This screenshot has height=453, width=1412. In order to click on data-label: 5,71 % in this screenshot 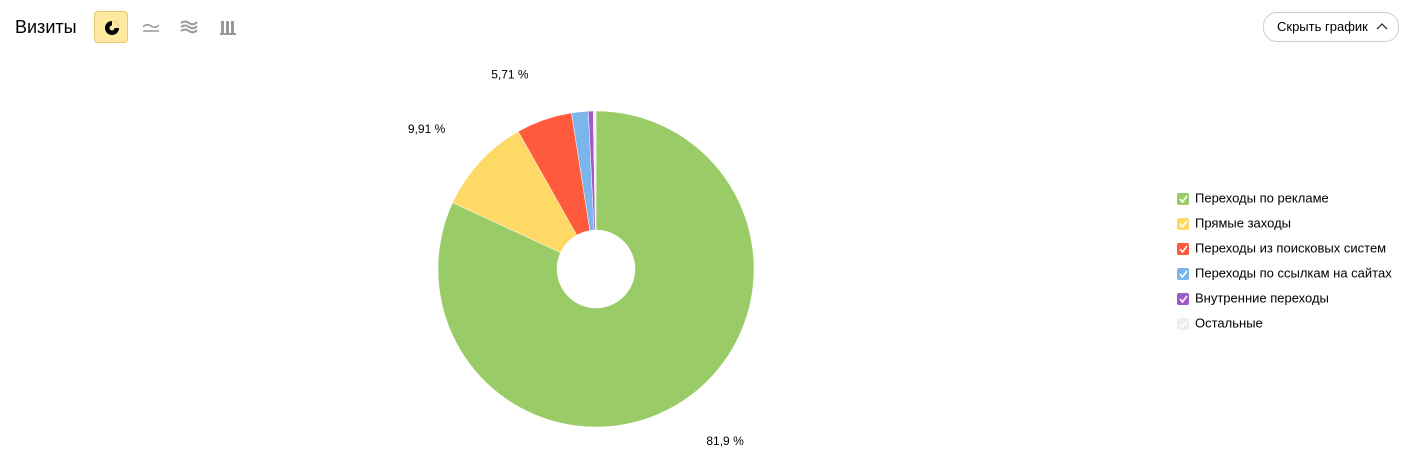, I will do `click(510, 75)`.